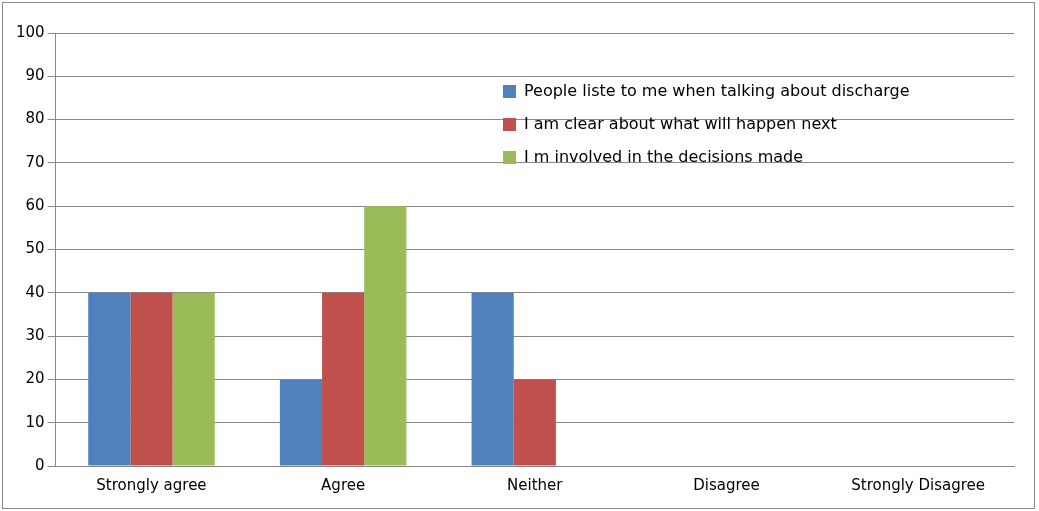 This screenshot has width=1039, height=511. I want to click on x-tick-label: Strongly Disagree, so click(918, 484).